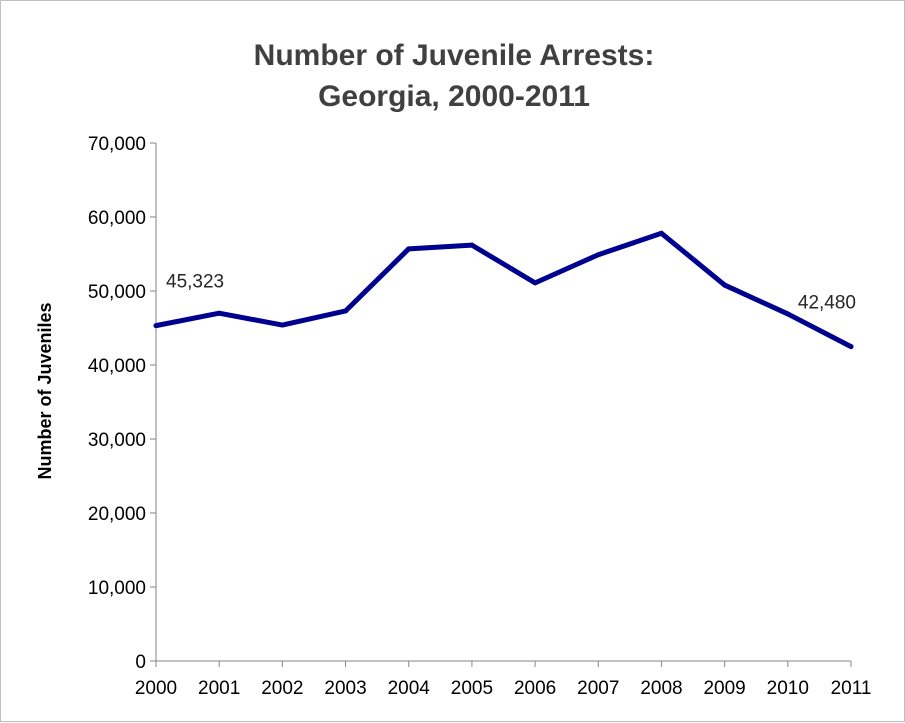 This screenshot has height=723, width=905. I want to click on y-tick-label: 0, so click(140, 662).